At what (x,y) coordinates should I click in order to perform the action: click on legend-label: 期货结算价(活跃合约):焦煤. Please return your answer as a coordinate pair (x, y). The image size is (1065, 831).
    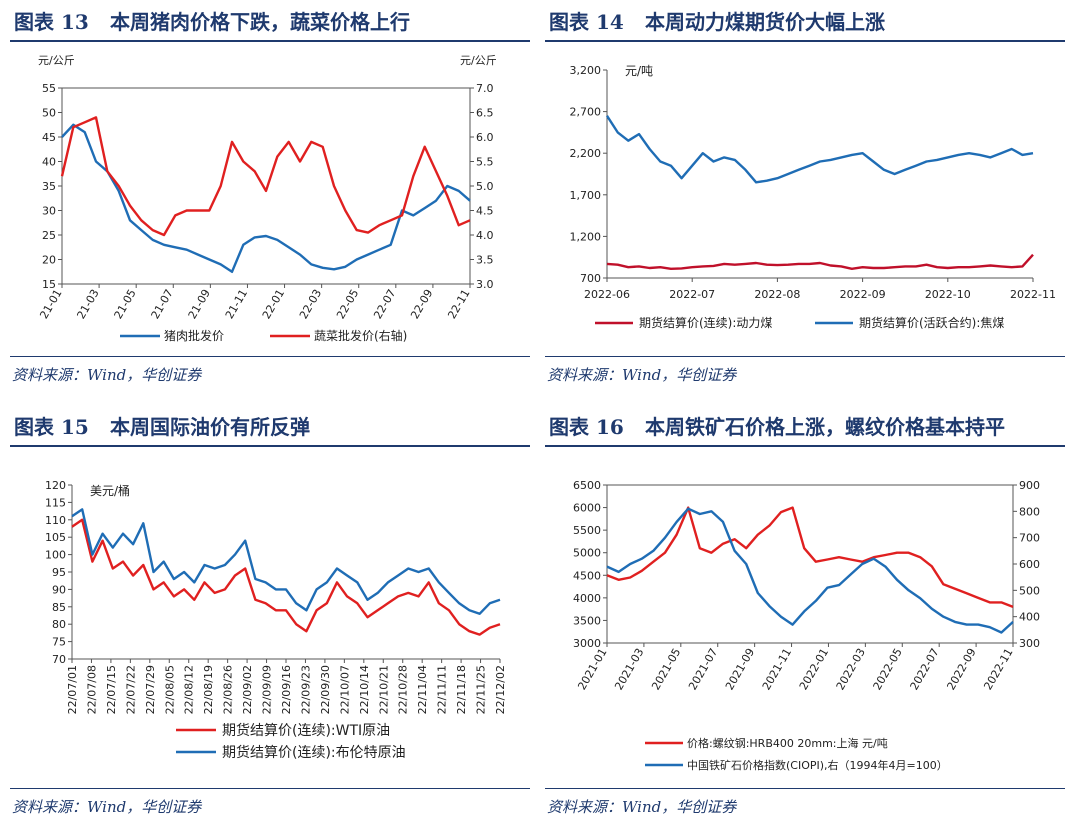
    Looking at the image, I should click on (931, 322).